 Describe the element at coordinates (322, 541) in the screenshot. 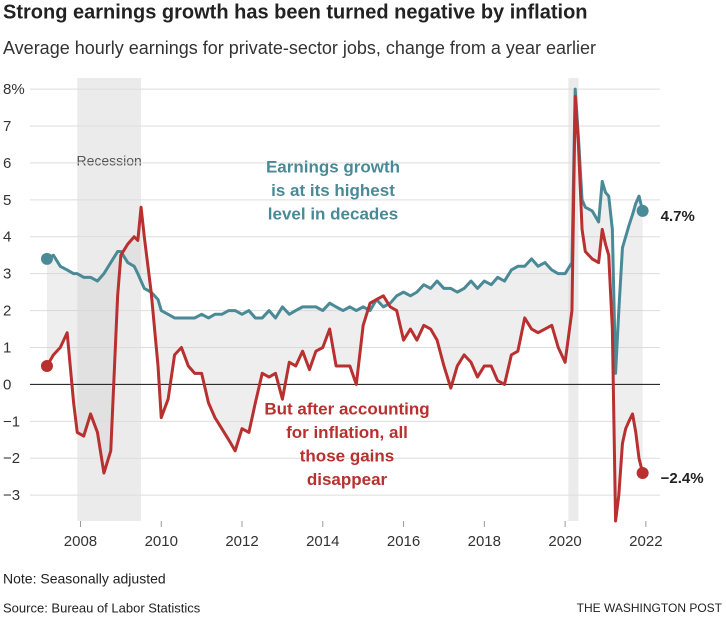

I see `x-tick-label: 2014` at that location.